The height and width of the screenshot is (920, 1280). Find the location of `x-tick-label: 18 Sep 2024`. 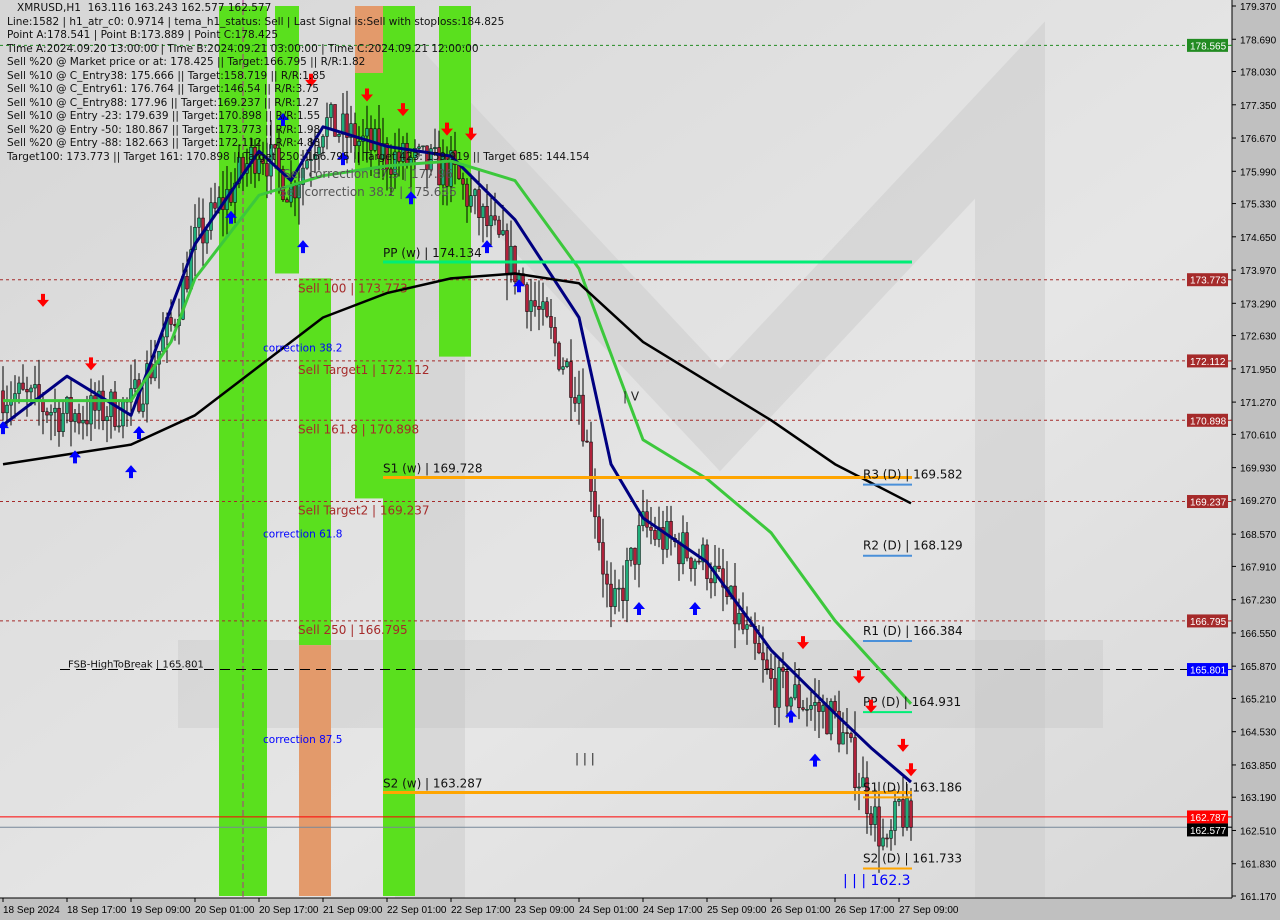

x-tick-label: 18 Sep 2024 is located at coordinates (31, 910).